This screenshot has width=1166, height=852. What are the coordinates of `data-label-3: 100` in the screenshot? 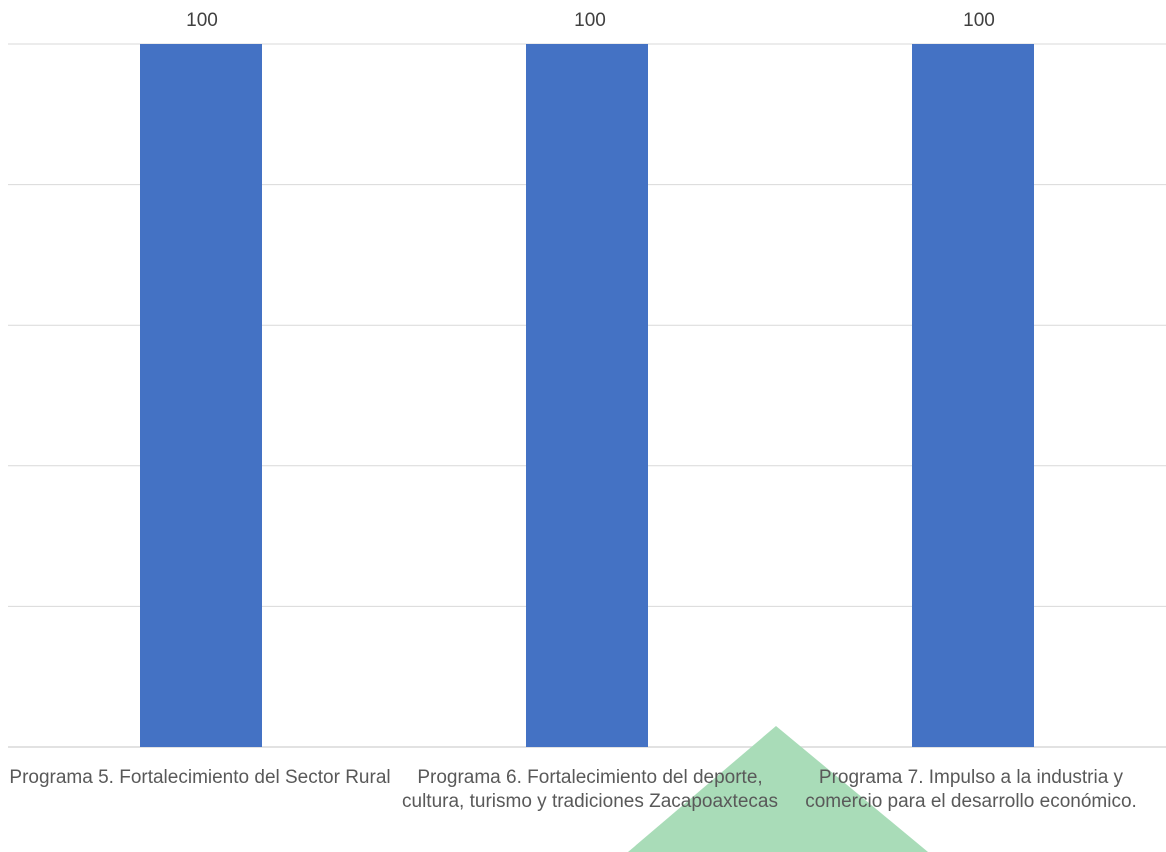 It's located at (979, 20).